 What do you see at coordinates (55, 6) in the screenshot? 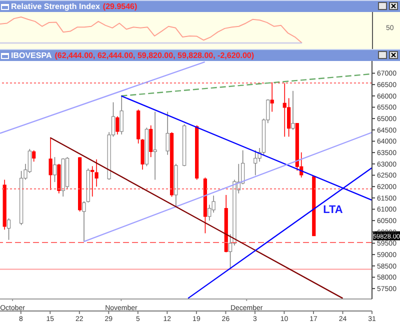
I see `chart-title: Relative Strength Index` at bounding box center [55, 6].